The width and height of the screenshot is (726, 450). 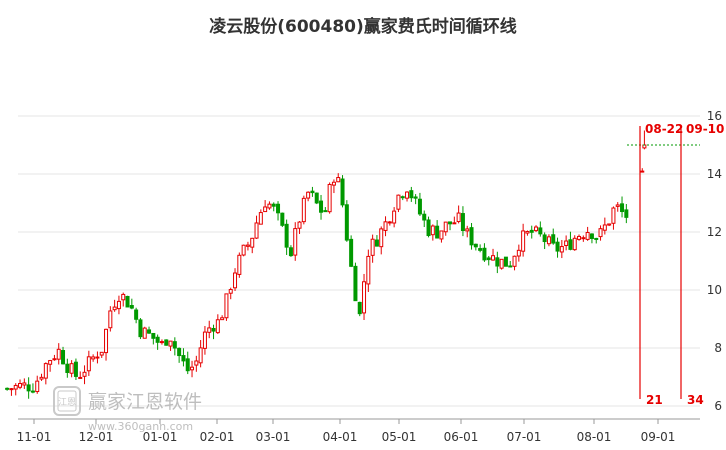 I want to click on watermark: 江恩 赢家江恩软件 www.360gann.com, so click(x=127, y=409).